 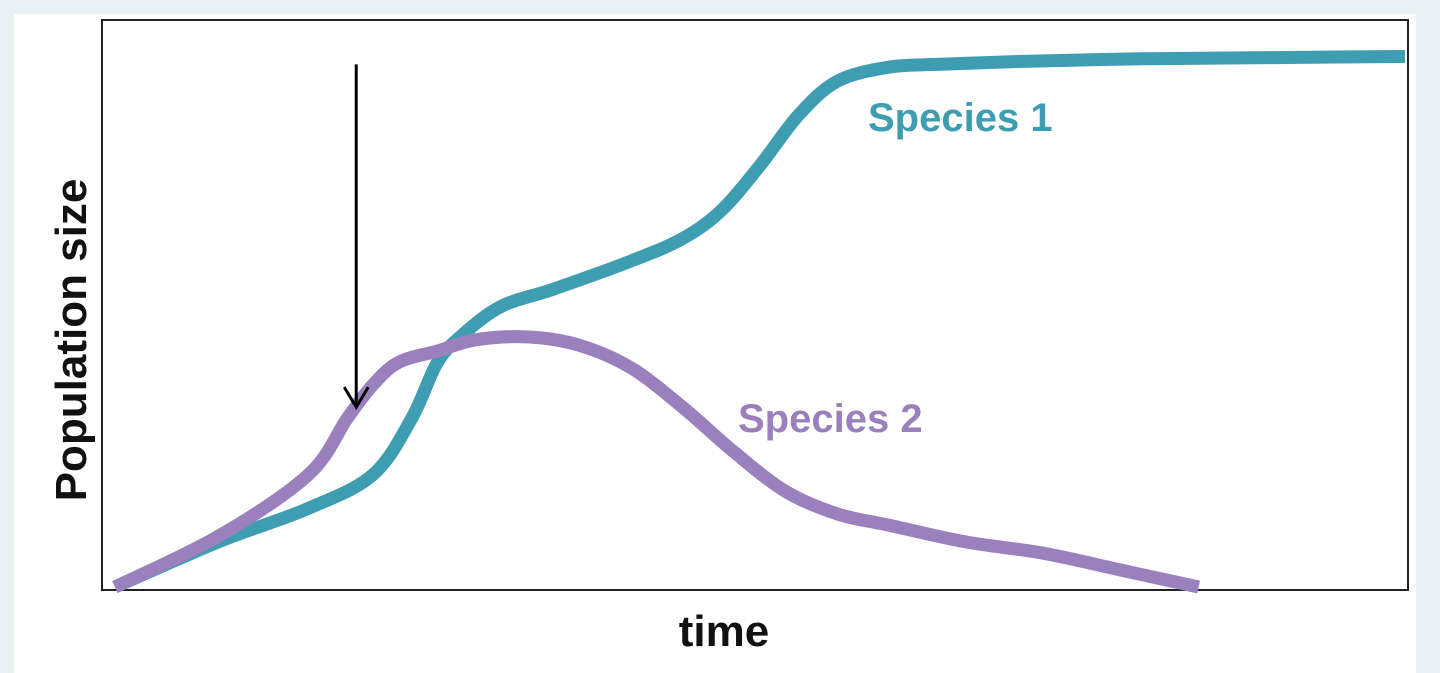 What do you see at coordinates (356, 398) in the screenshot?
I see `annotation-arrow-head` at bounding box center [356, 398].